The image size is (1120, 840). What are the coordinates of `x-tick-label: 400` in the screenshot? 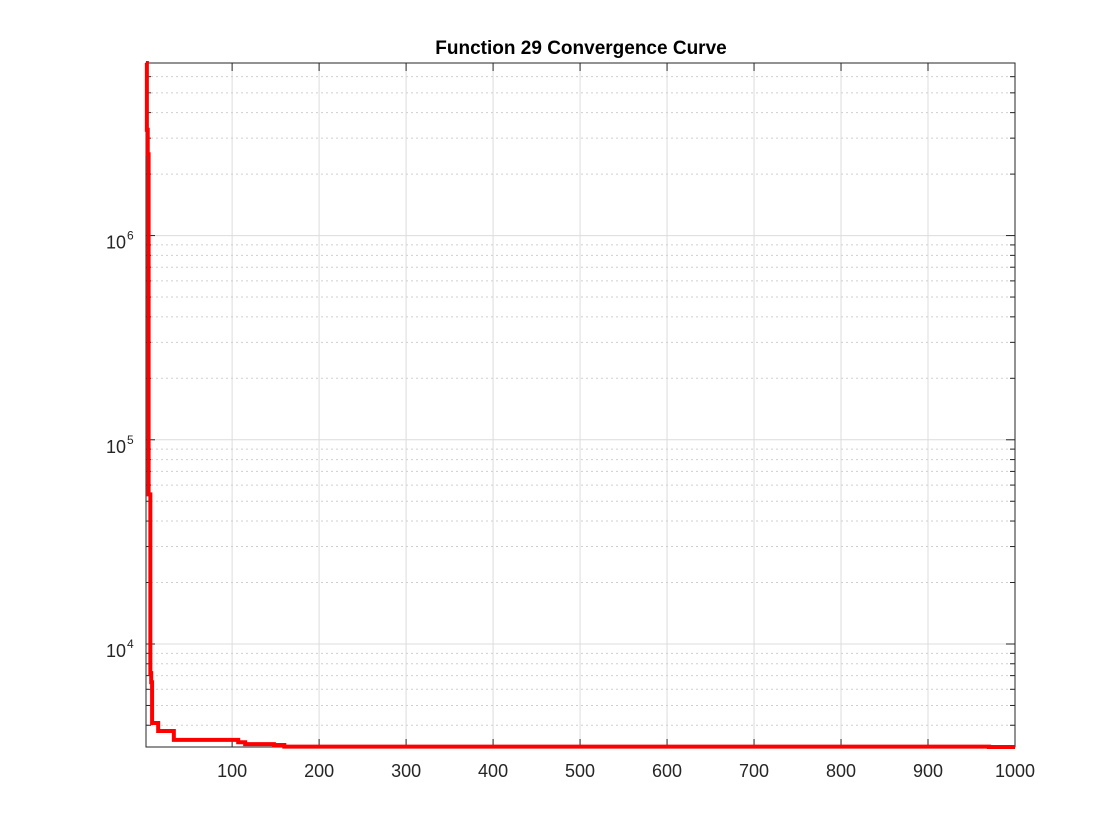 It's located at (493, 771).